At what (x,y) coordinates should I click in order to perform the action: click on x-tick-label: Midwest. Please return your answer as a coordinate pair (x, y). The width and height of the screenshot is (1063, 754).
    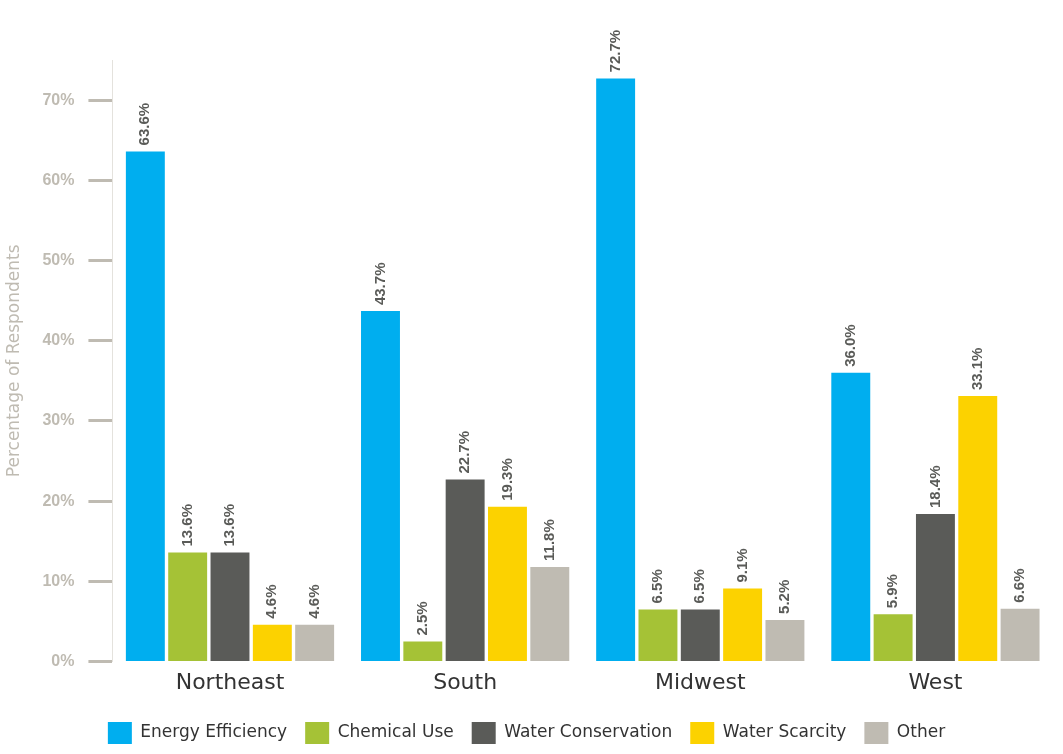
    Looking at the image, I should click on (700, 681).